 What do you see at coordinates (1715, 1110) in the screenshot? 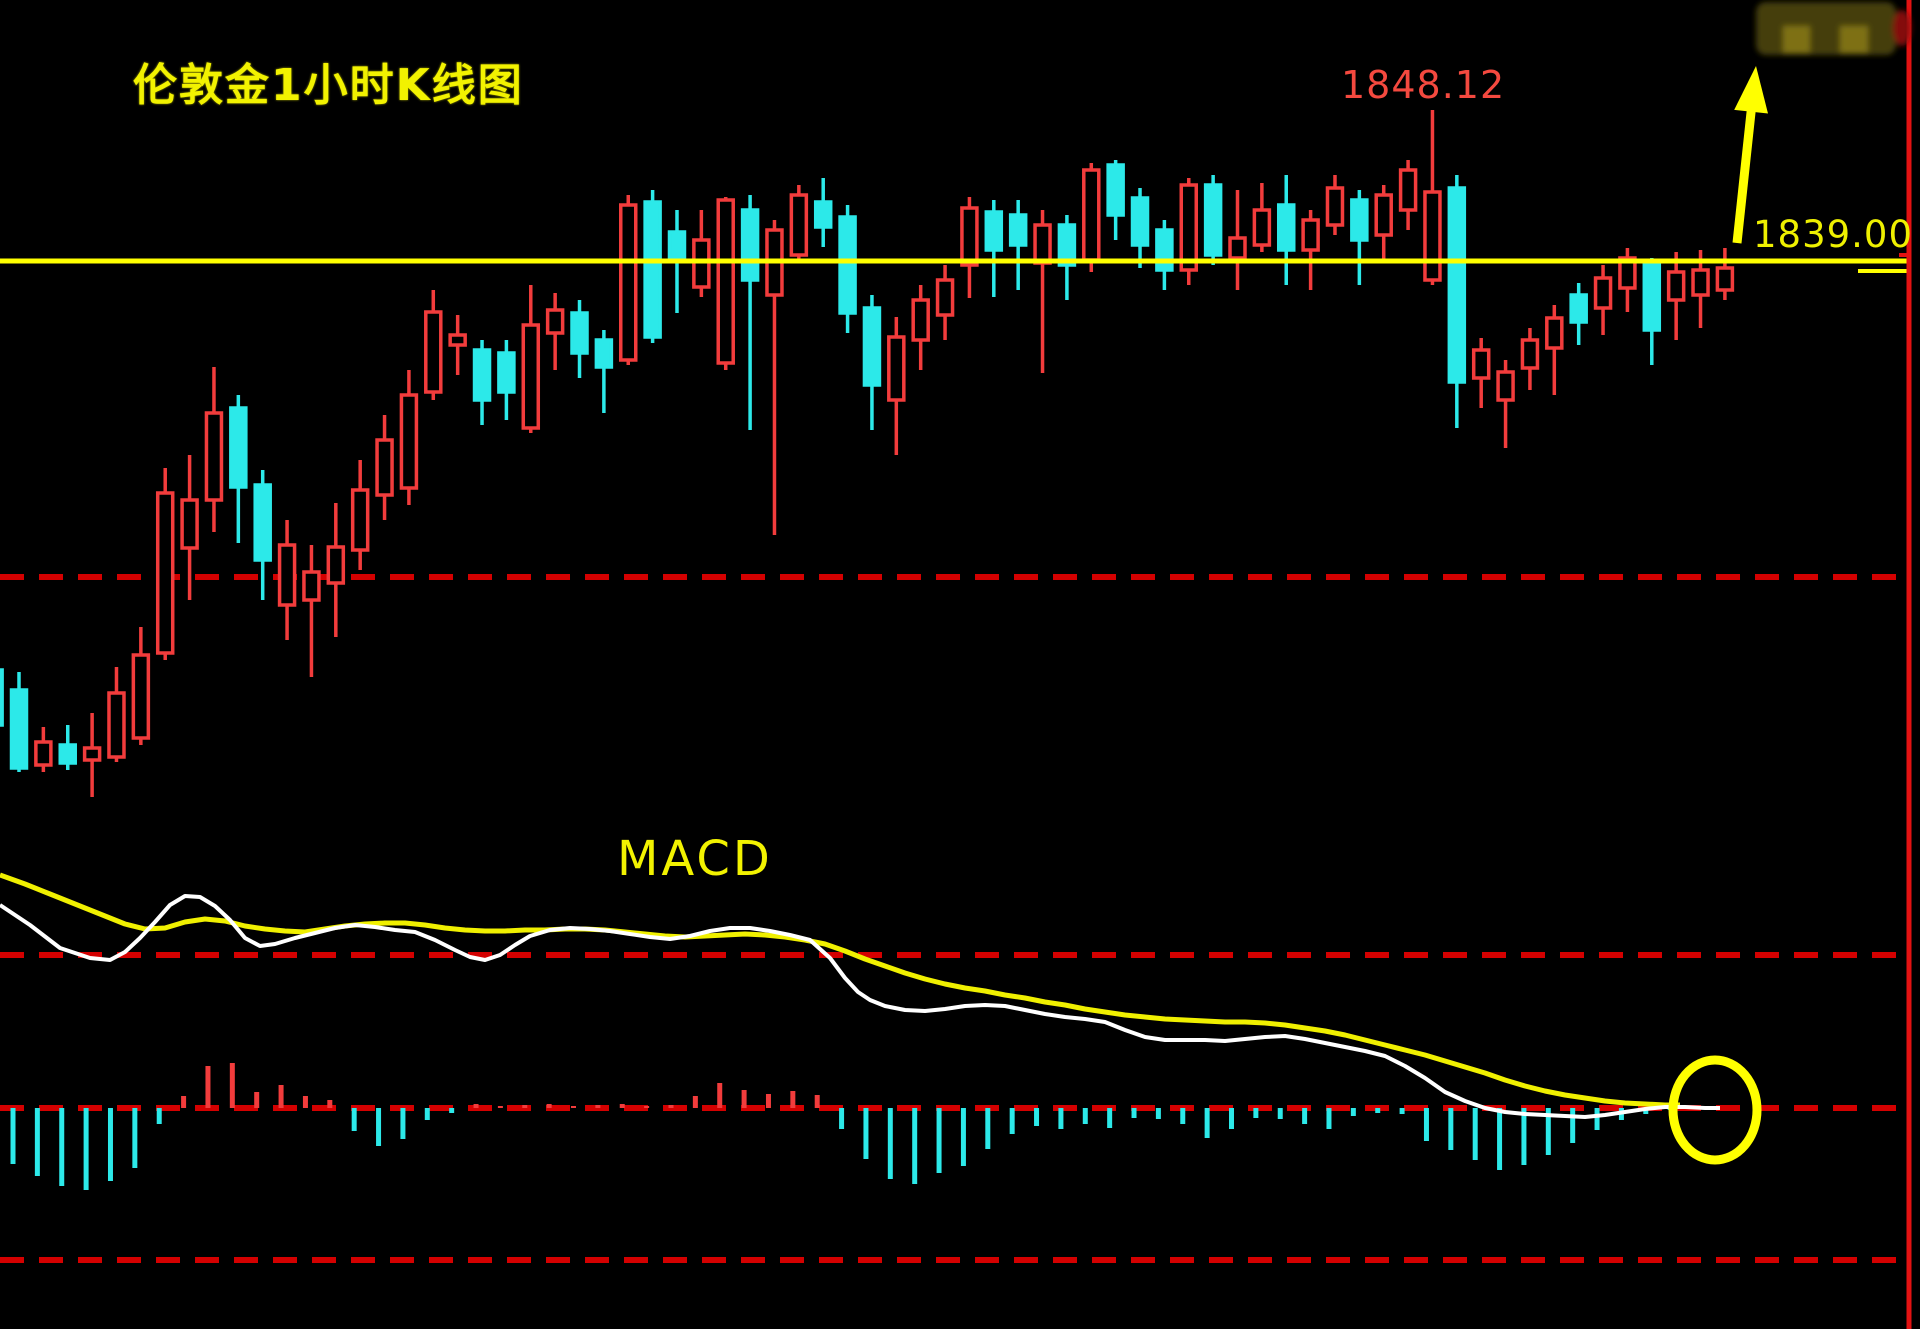
I see `macd-cross-highlight-circle` at bounding box center [1715, 1110].